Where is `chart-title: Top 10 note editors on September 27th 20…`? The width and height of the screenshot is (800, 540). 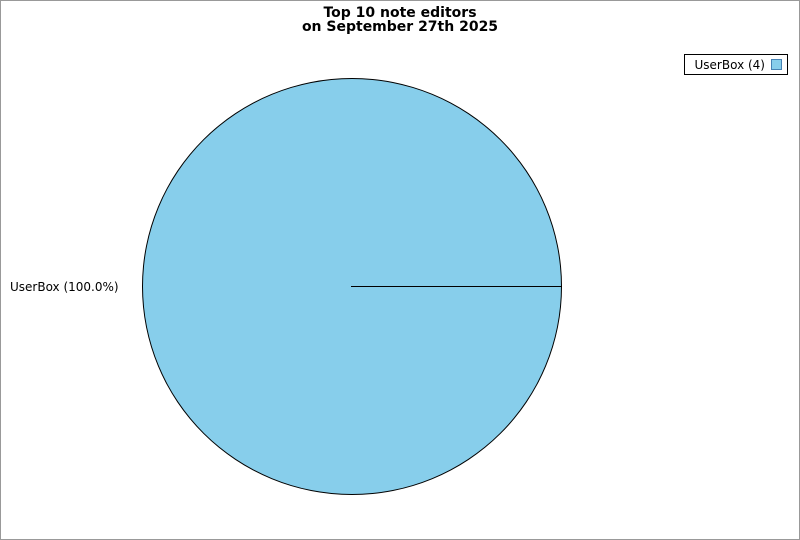 chart-title: Top 10 note editors on September 27th 20… is located at coordinates (400, 20).